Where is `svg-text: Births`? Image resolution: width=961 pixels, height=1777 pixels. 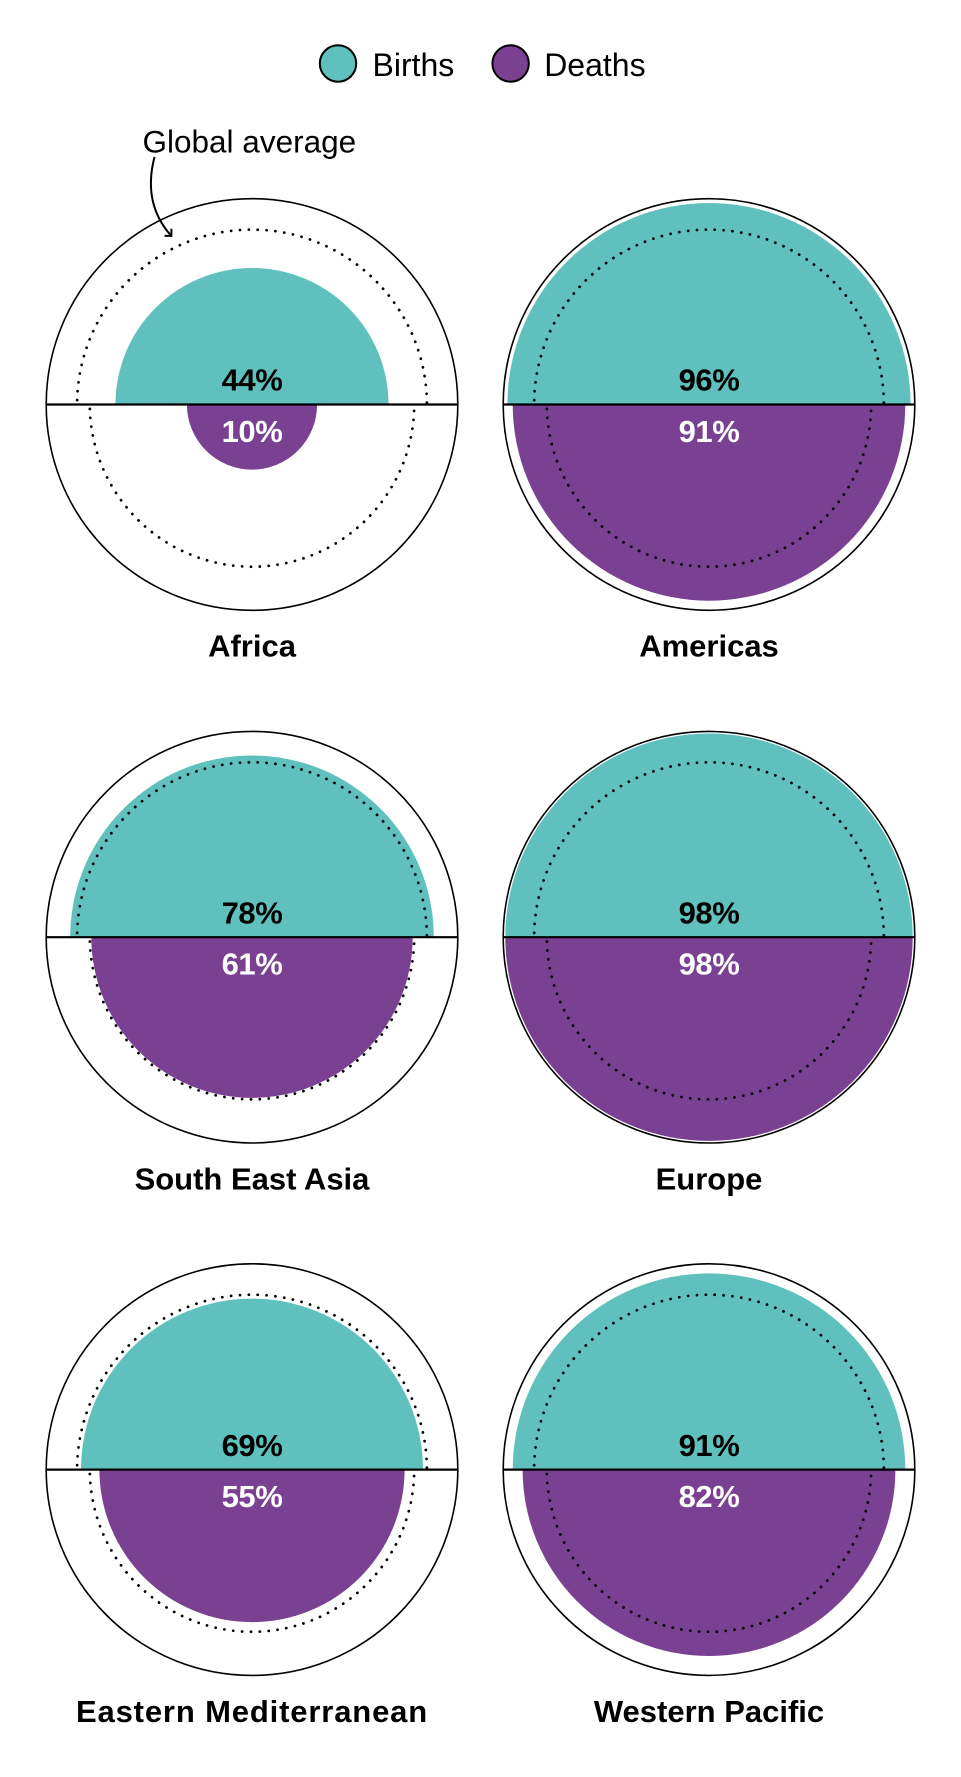
svg-text: Births is located at coordinates (414, 65).